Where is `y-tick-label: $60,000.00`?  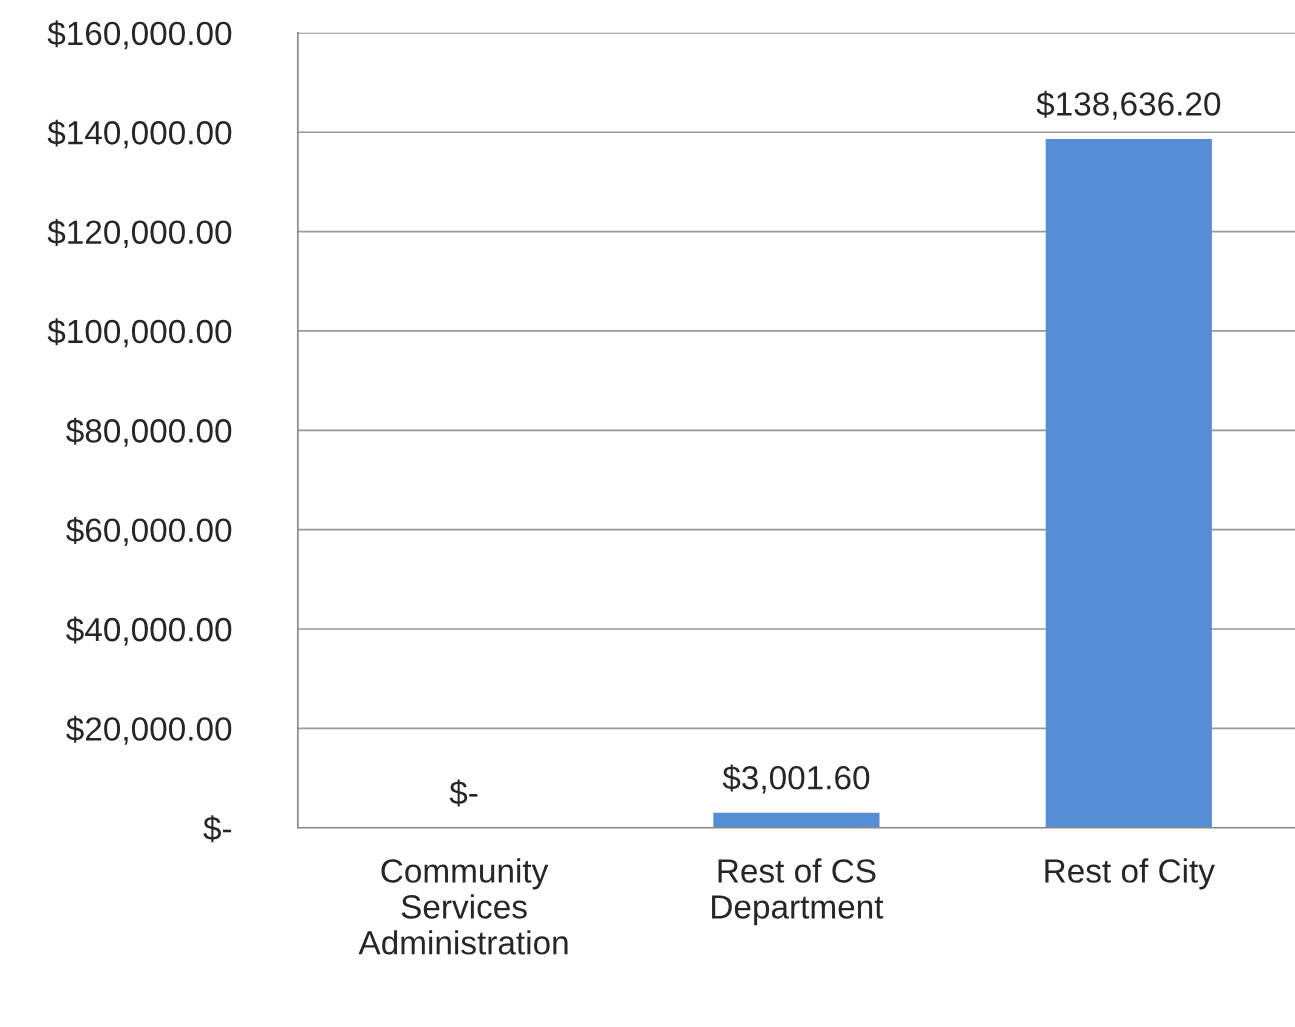
y-tick-label: $60,000.00 is located at coordinates (149, 532).